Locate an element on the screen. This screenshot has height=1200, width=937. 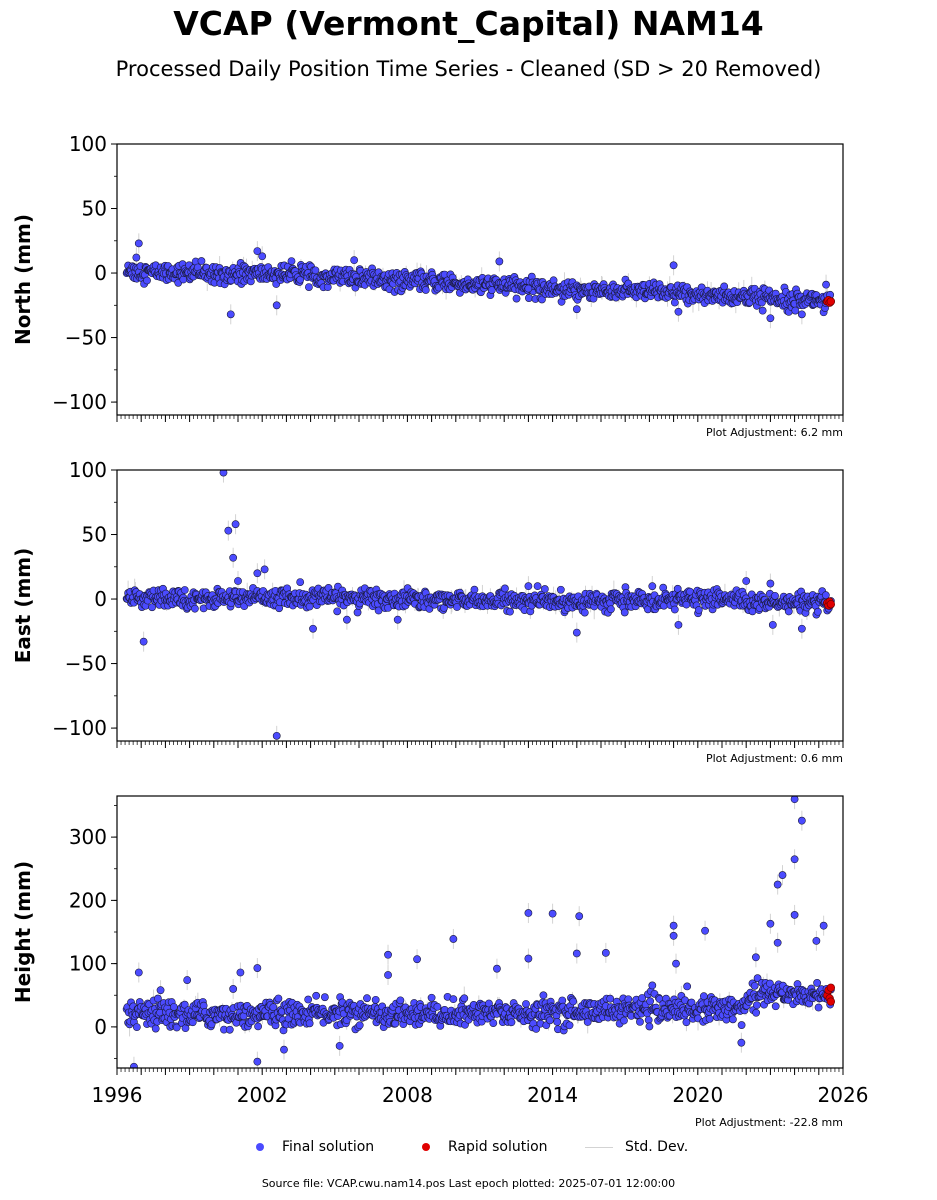
y-tick-label: 100 is located at coordinates (88, 470).